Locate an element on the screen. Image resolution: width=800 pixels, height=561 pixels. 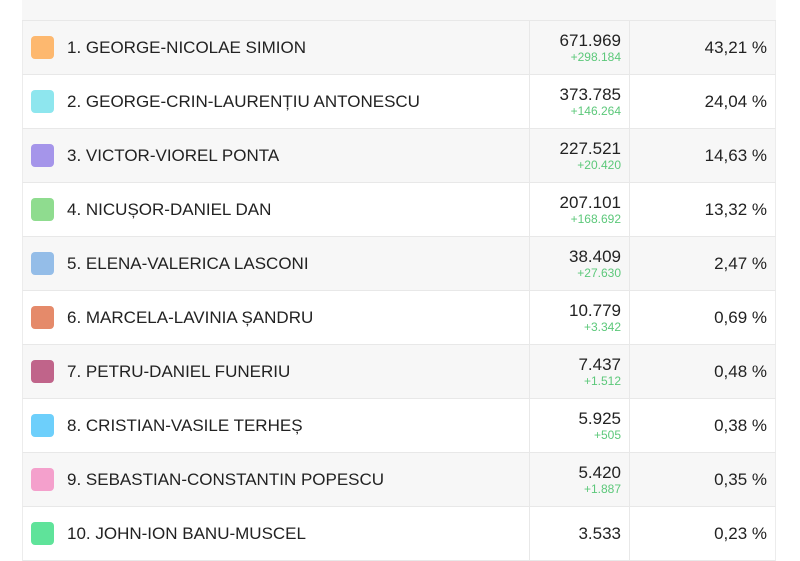
candidate-name: 2. GEORGE-CRIN-LAURENȚIU ANTONESCU is located at coordinates (243, 101).